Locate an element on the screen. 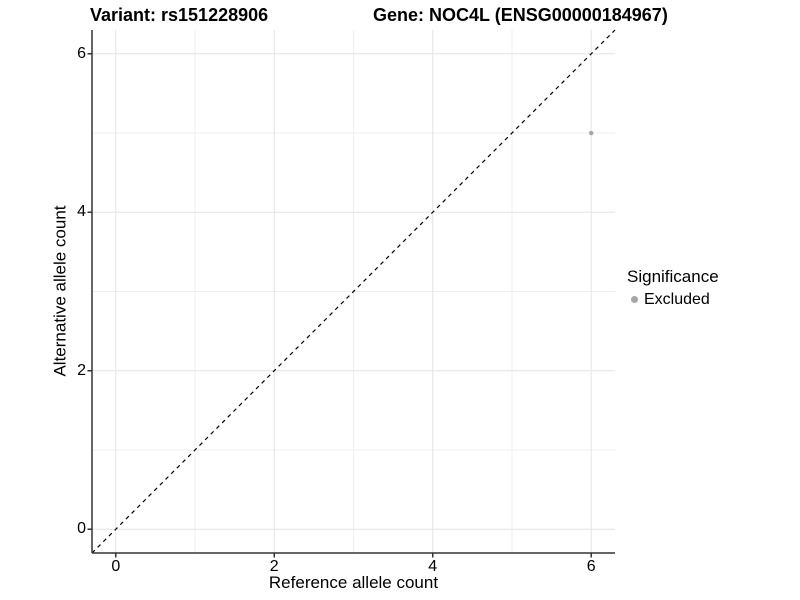 This screenshot has height=600, width=800. x-axis-title: Reference allele count is located at coordinates (353, 582).